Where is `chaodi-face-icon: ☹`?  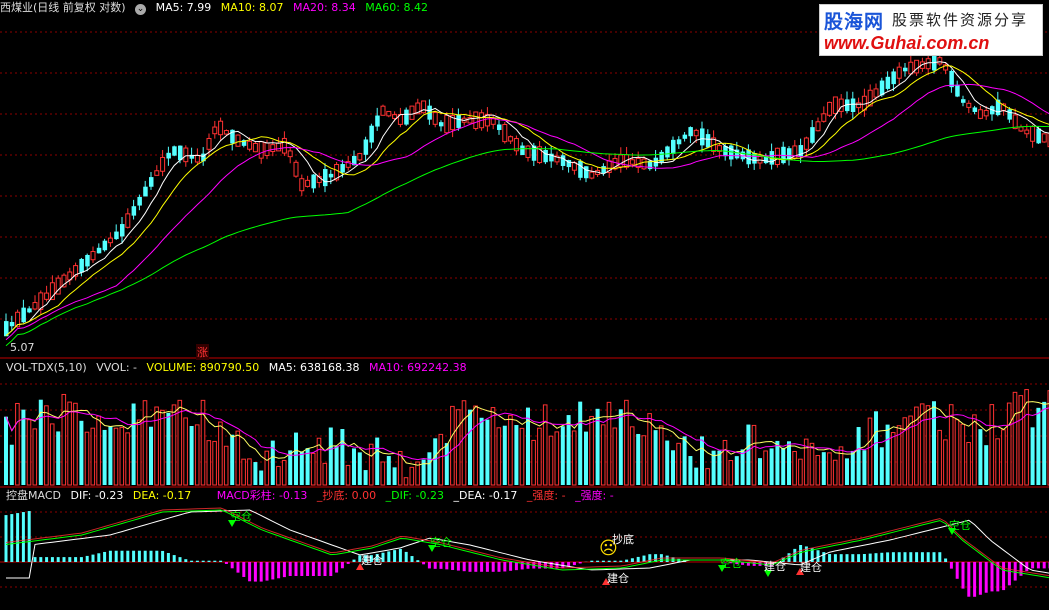
chaodi-face-icon: ☹ is located at coordinates (608, 548).